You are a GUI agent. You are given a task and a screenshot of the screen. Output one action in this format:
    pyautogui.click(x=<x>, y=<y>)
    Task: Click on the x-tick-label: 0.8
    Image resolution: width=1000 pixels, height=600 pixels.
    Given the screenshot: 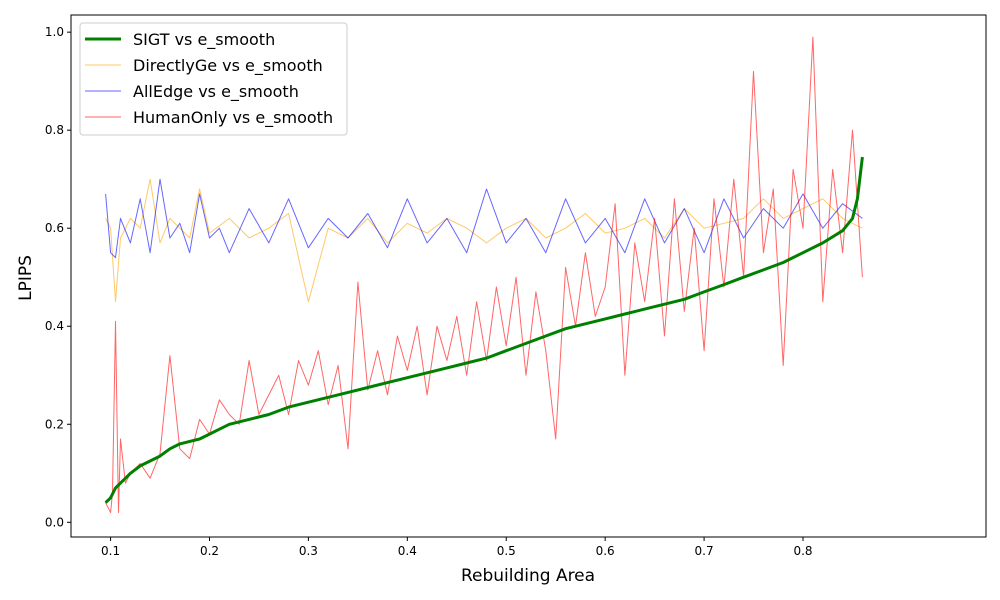 What is the action you would take?
    pyautogui.click(x=802, y=551)
    